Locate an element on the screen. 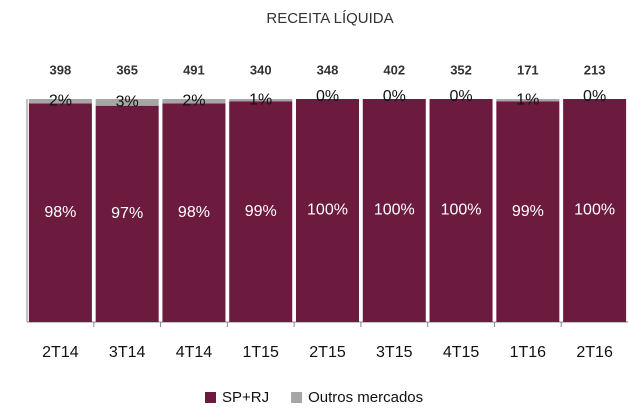 This screenshot has height=408, width=628. x-tick-label: 1T15 is located at coordinates (260, 352).